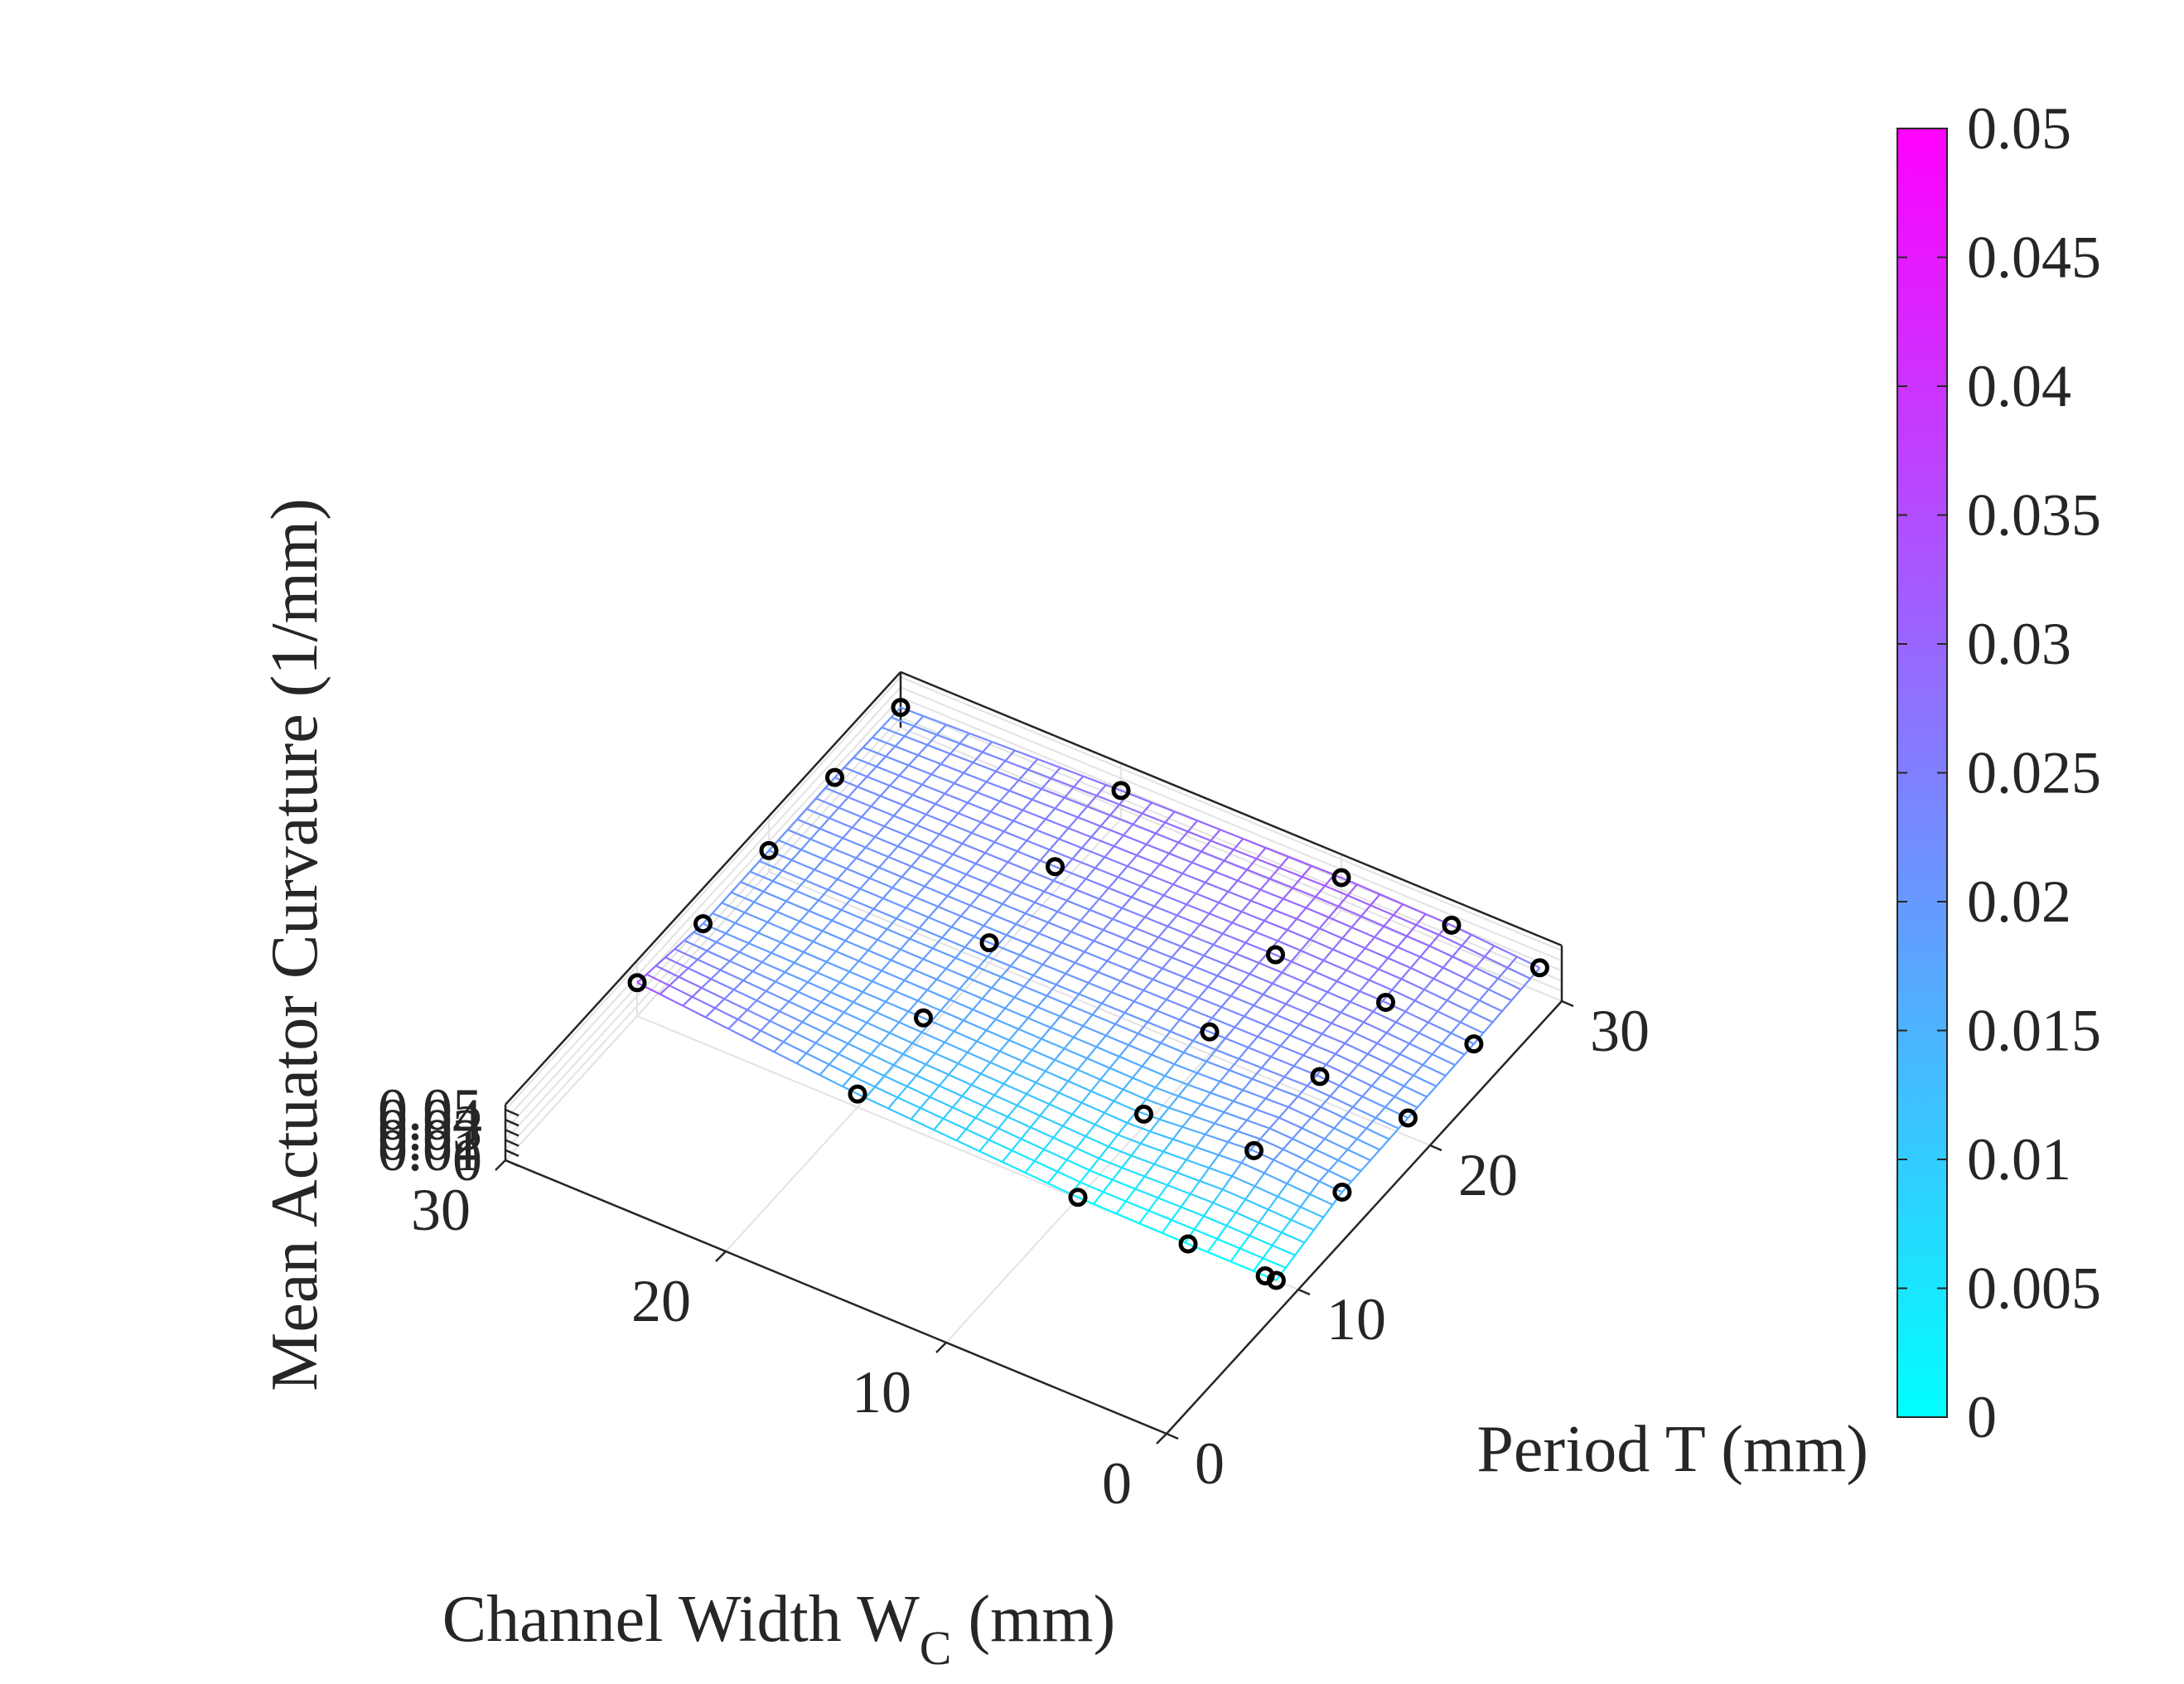 The height and width of the screenshot is (1684, 2184). Describe the element at coordinates (1620, 1031) in the screenshot. I see `y-tick-label: 30` at that location.